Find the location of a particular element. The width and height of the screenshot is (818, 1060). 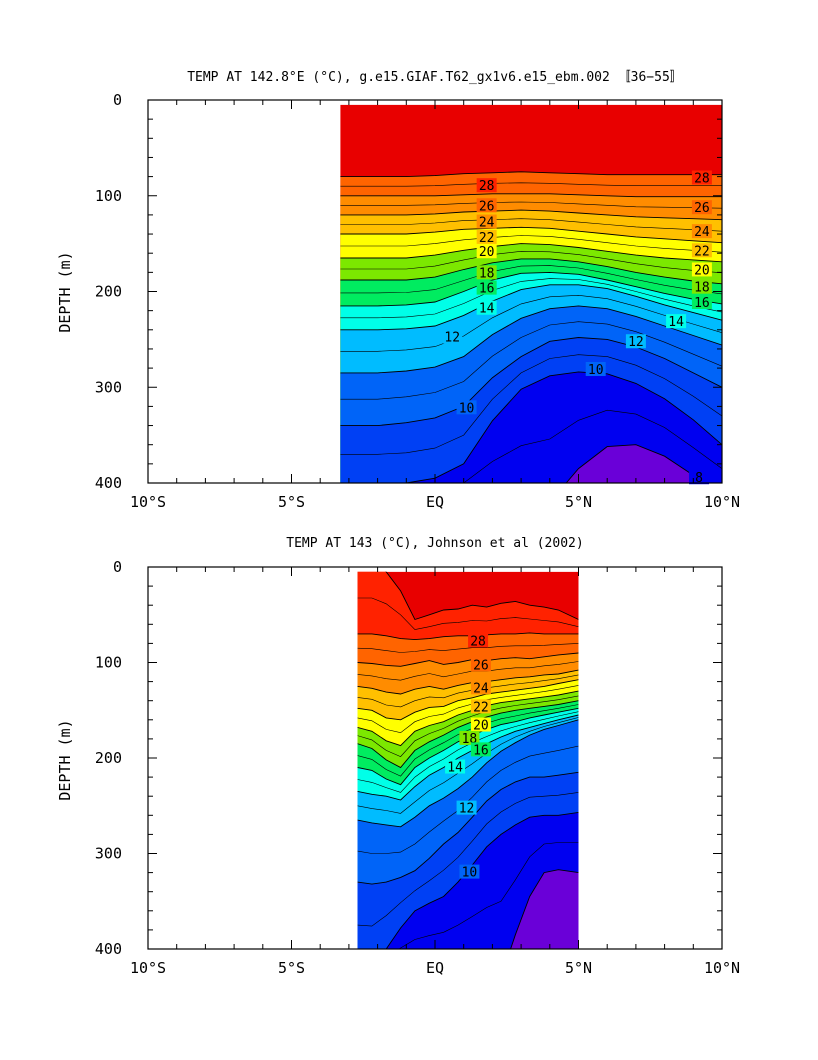

bottom-contour-label: 14 is located at coordinates (455, 768).